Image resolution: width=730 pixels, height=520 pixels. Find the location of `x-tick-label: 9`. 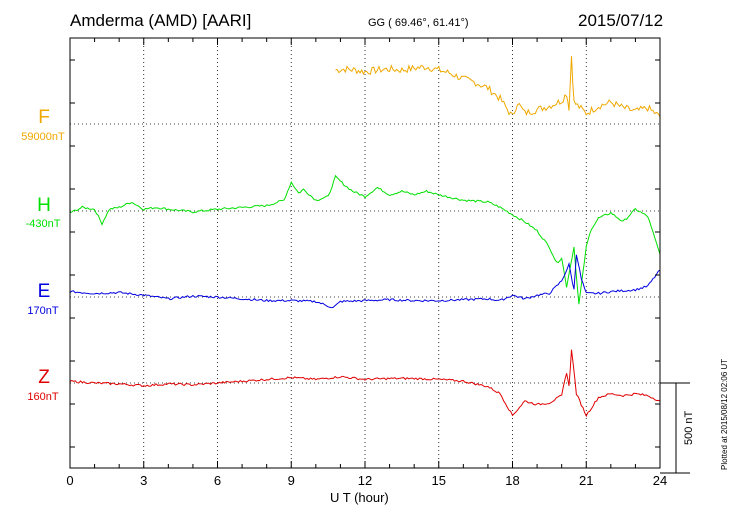

x-tick-label: 9 is located at coordinates (291, 480).